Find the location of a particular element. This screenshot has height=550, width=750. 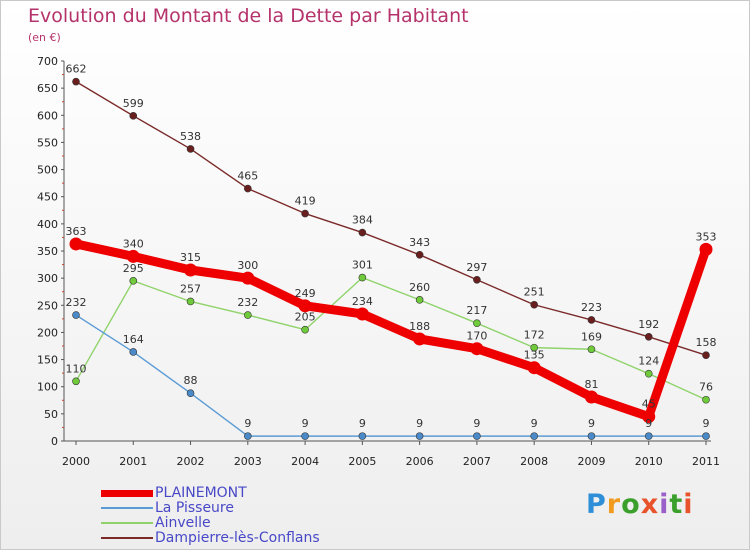

data-label-3-1: 340 is located at coordinates (133, 243).